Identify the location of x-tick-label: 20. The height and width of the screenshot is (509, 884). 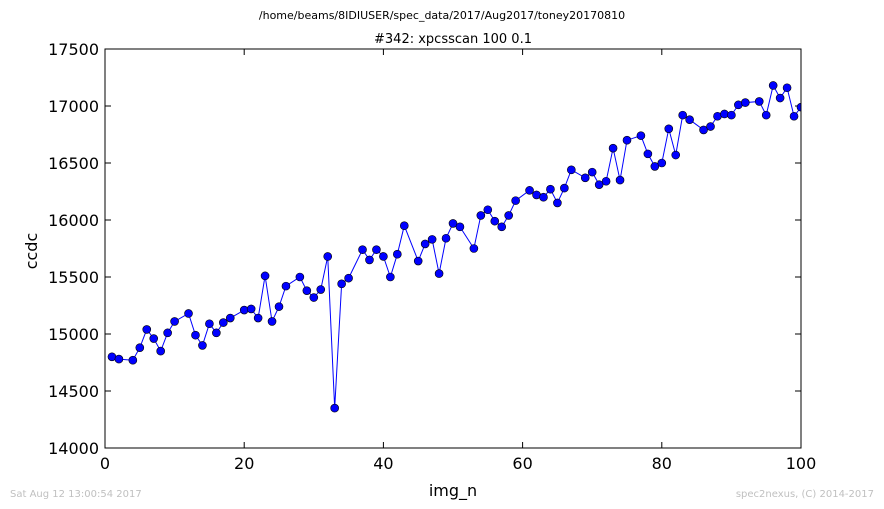
(244, 463).